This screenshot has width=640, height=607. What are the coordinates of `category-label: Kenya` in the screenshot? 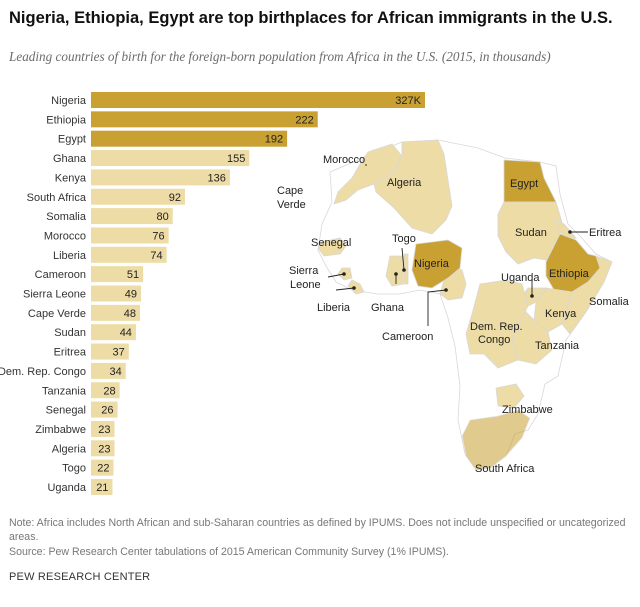 It's located at (71, 178).